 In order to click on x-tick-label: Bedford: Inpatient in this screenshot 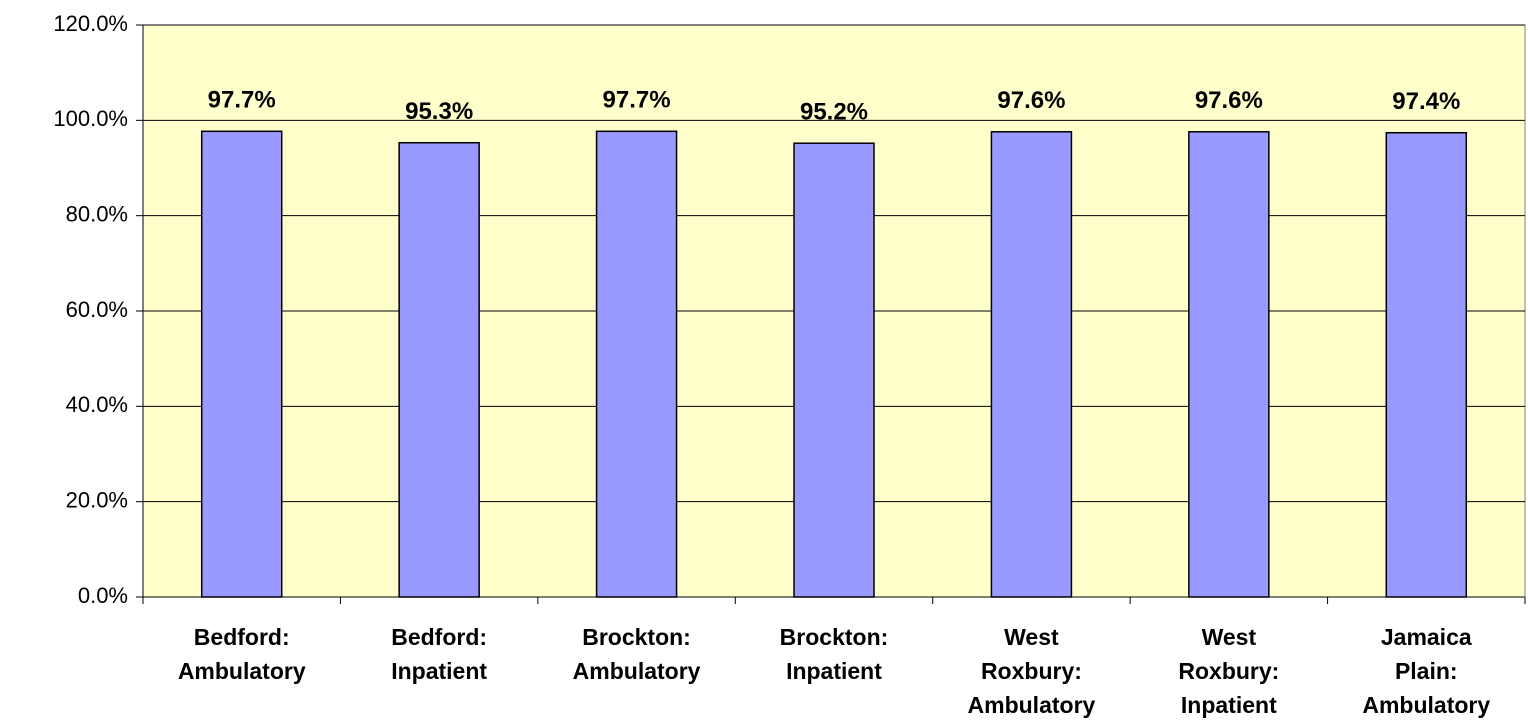, I will do `click(439, 654)`.